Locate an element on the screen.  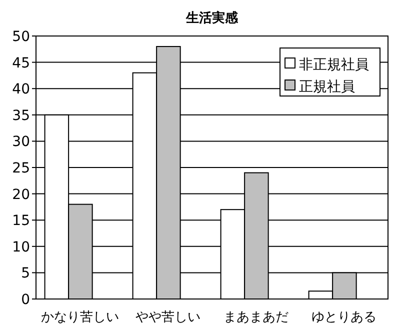
y-tick-label: 45 is located at coordinates (21, 63).